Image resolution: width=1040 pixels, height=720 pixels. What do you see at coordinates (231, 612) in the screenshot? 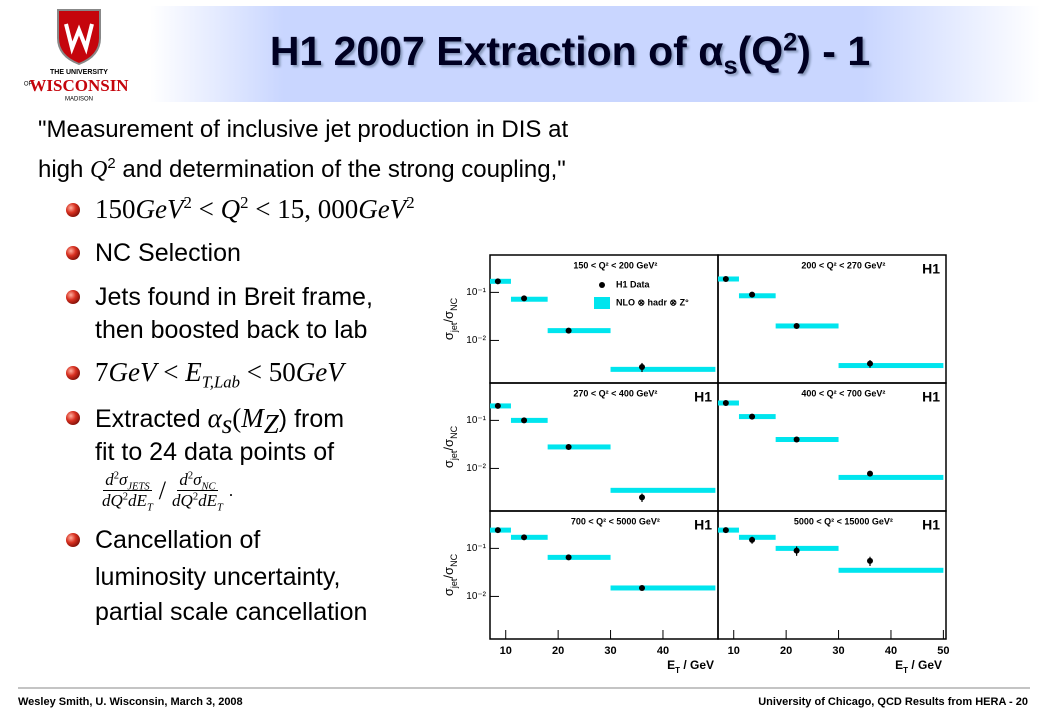
I see `bullet: partial scale cancellation` at bounding box center [231, 612].